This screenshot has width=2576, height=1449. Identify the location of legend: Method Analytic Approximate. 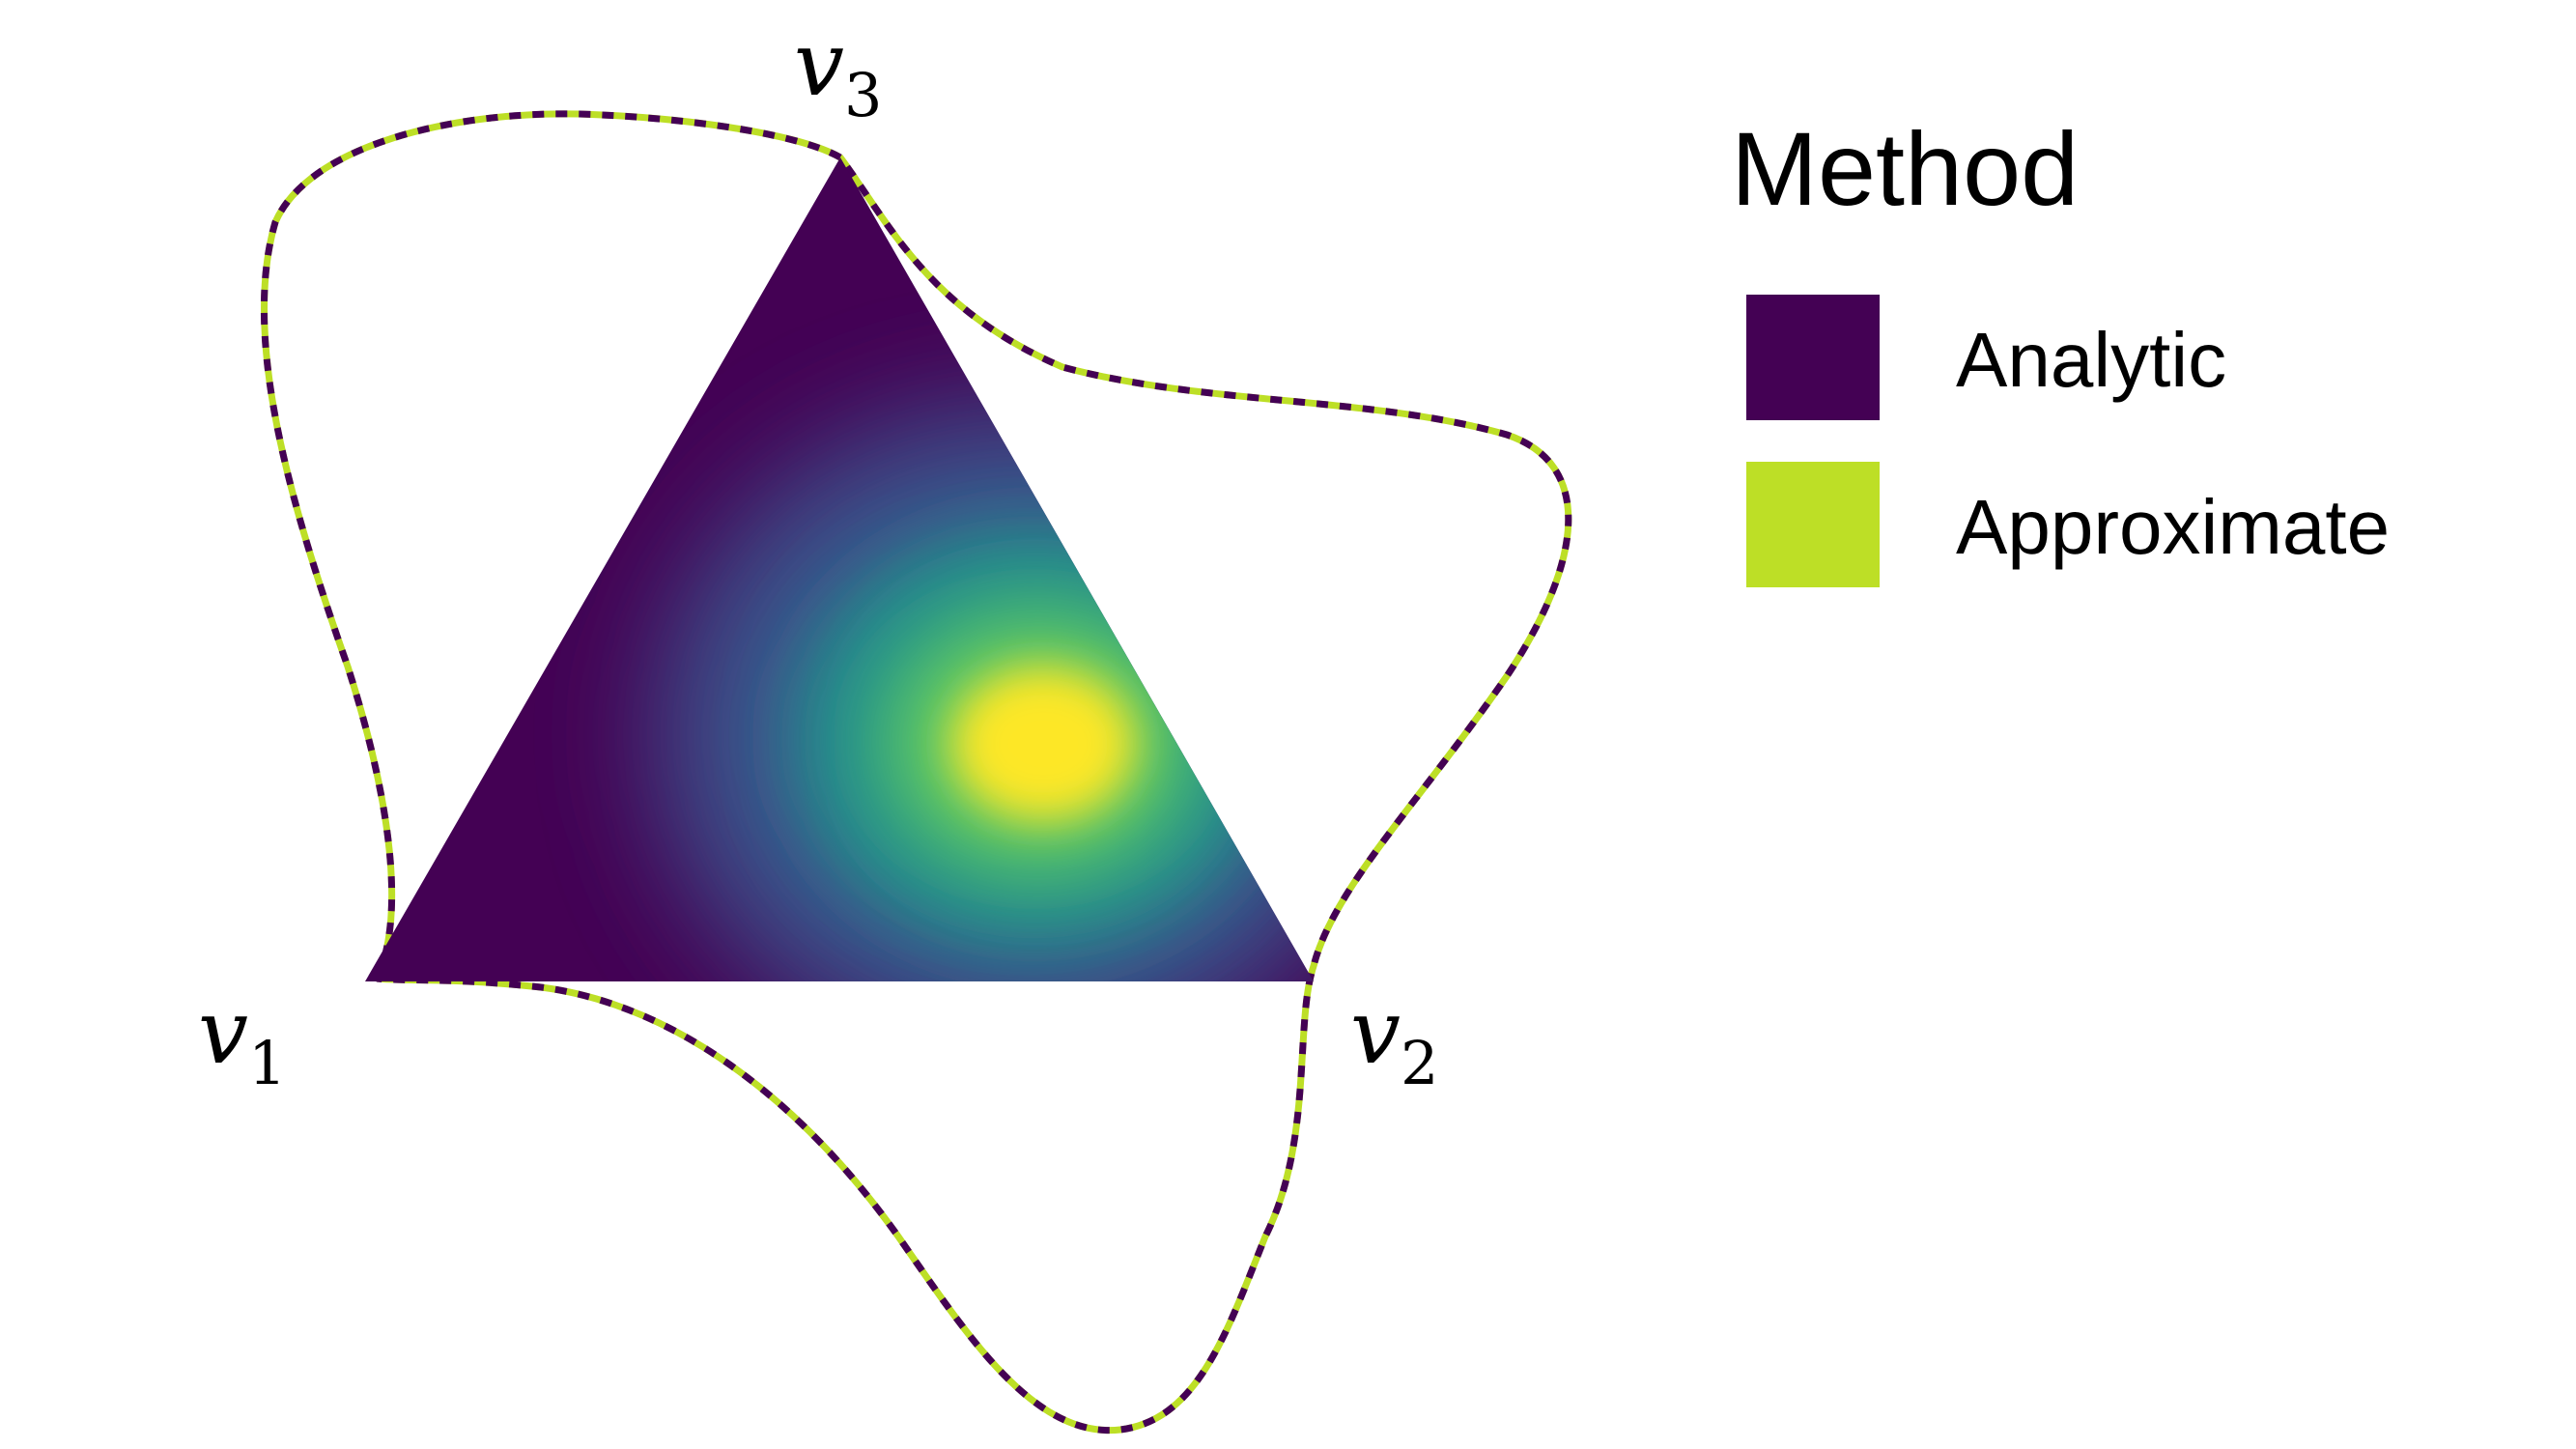
(2060, 348).